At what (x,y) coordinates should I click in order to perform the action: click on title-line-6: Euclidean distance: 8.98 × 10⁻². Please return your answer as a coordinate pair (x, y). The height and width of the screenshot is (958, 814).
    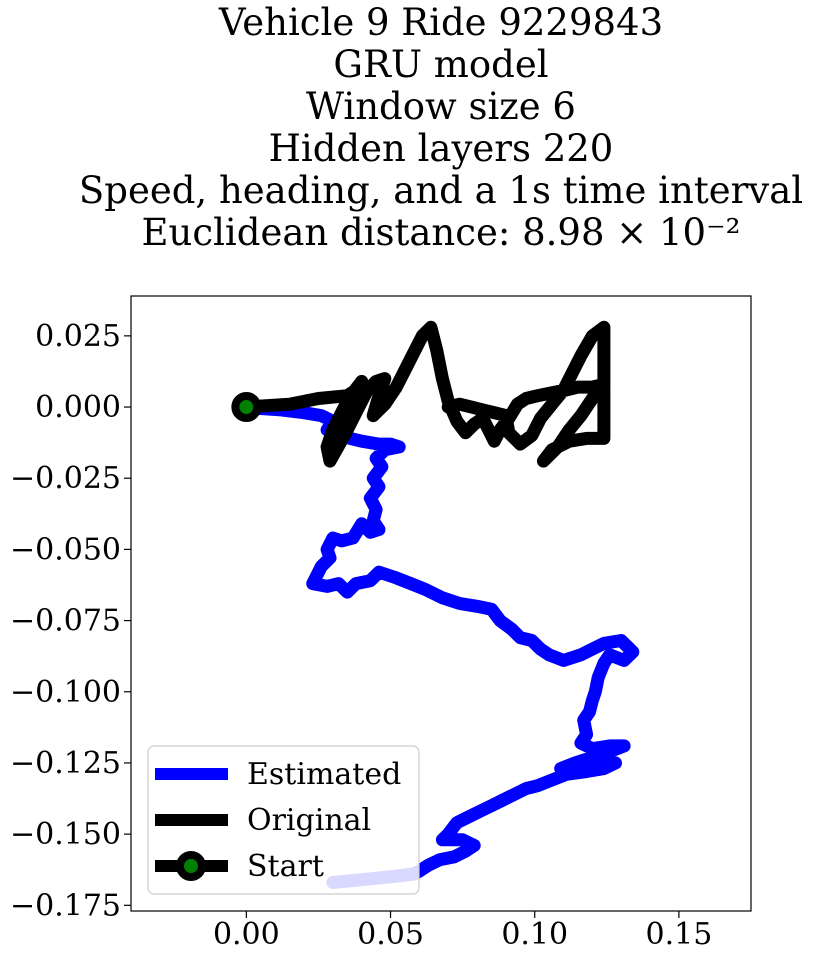
    Looking at the image, I should click on (441, 232).